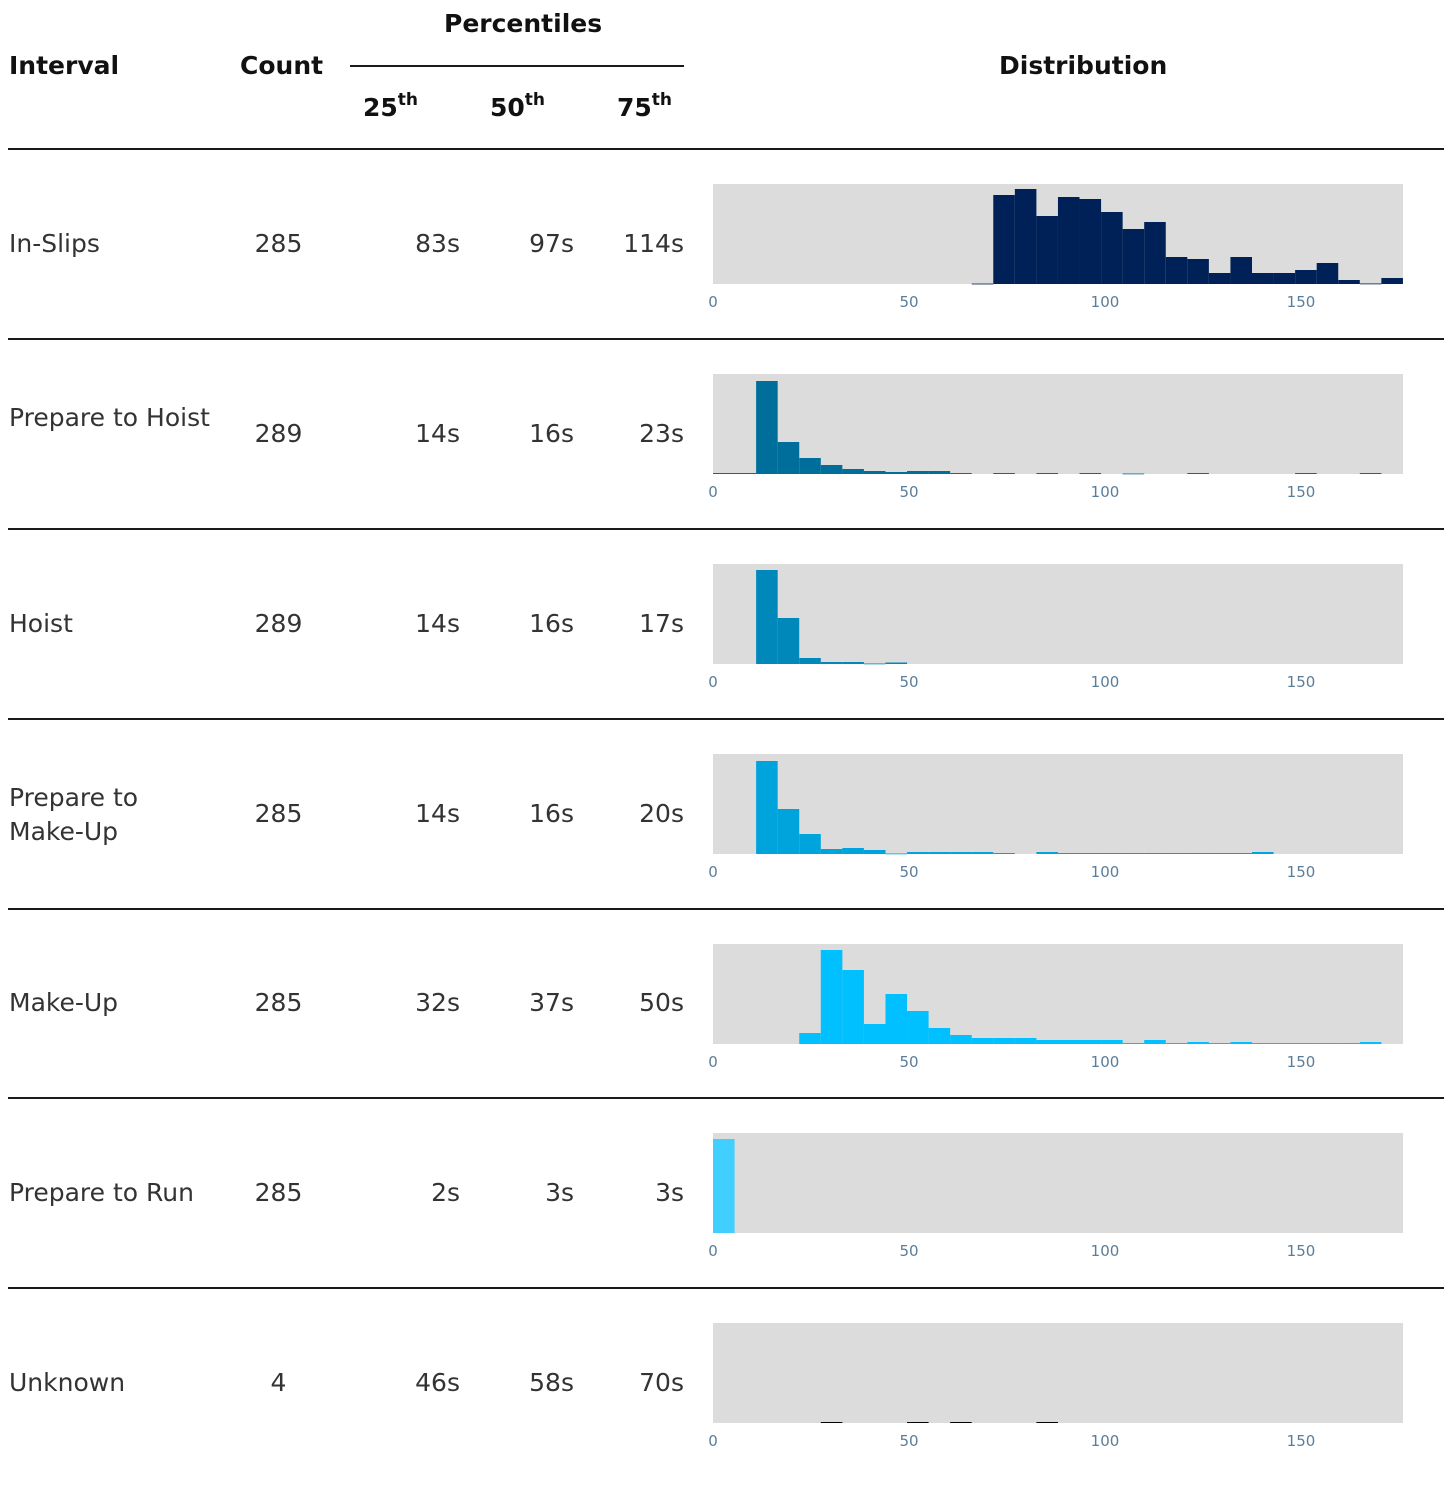 Image resolution: width=1450 pixels, height=1488 pixels. What do you see at coordinates (523, 23) in the screenshot?
I see `header-percentiles: Percentiles` at bounding box center [523, 23].